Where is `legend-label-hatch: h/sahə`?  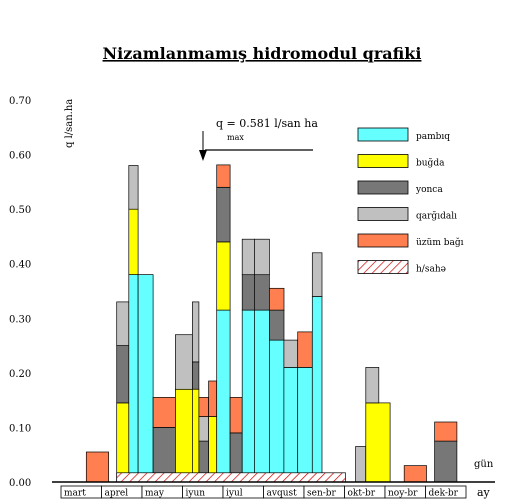
legend-label-hatch: h/sahə is located at coordinates (431, 270).